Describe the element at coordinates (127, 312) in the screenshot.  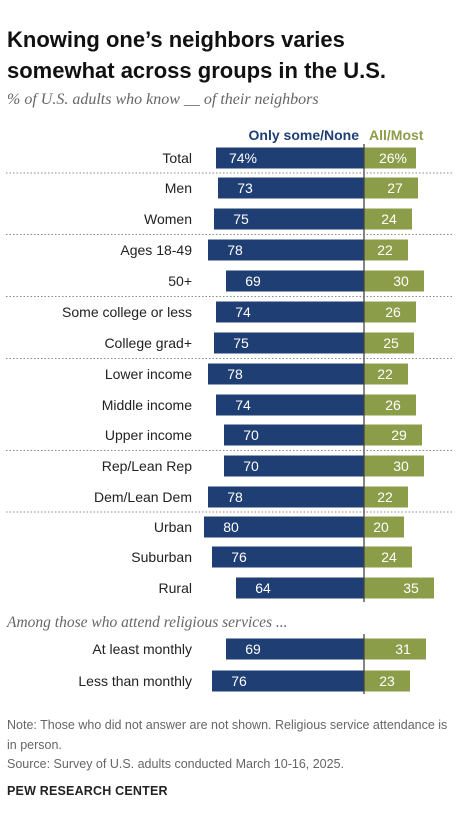
I see `category-label-some-college-or-less: Some college or less` at that location.